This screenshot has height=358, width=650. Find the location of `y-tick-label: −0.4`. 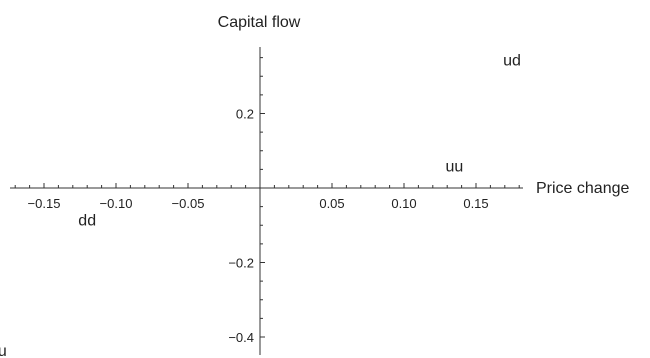

y-tick-label: −0.4 is located at coordinates (241, 337).